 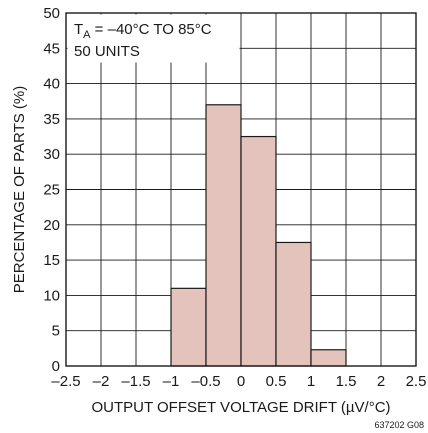 What do you see at coordinates (51, 13) in the screenshot?
I see `y-tick-label: 50` at bounding box center [51, 13].